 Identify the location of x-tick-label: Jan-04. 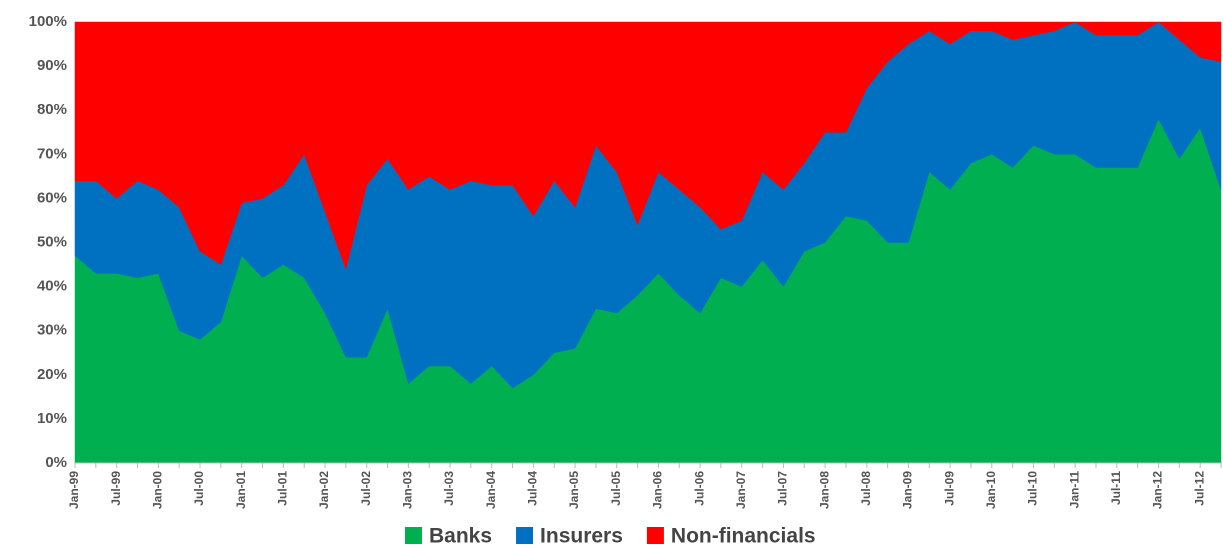
(491, 490).